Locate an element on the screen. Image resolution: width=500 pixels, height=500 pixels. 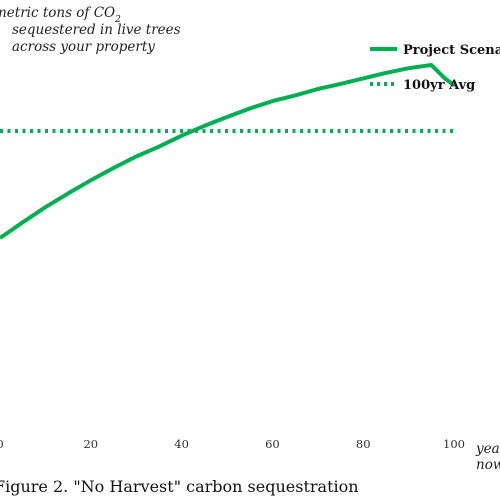
y-axis-label-line-3: across your property is located at coordinates (83, 47).